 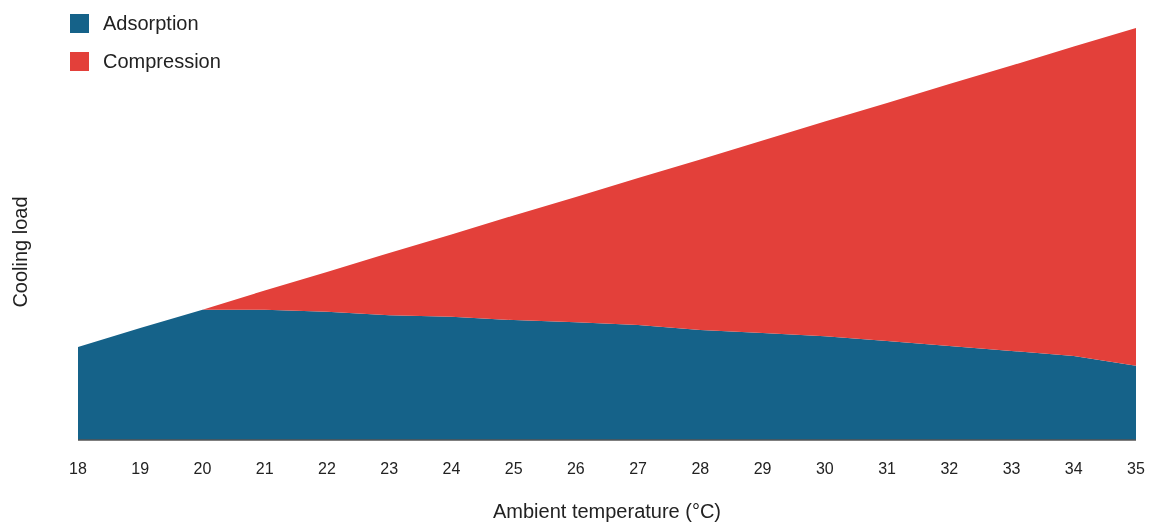 I want to click on x-tick-label: 24, so click(x=451, y=468).